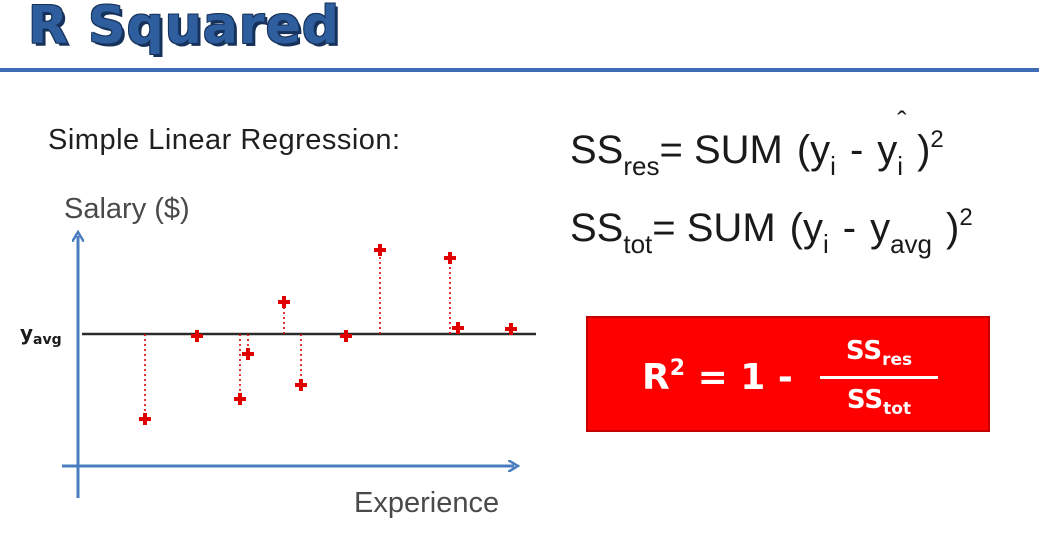 The height and width of the screenshot is (540, 1039). Describe the element at coordinates (879, 402) in the screenshot. I see `fraction-denominator: SStot` at that location.